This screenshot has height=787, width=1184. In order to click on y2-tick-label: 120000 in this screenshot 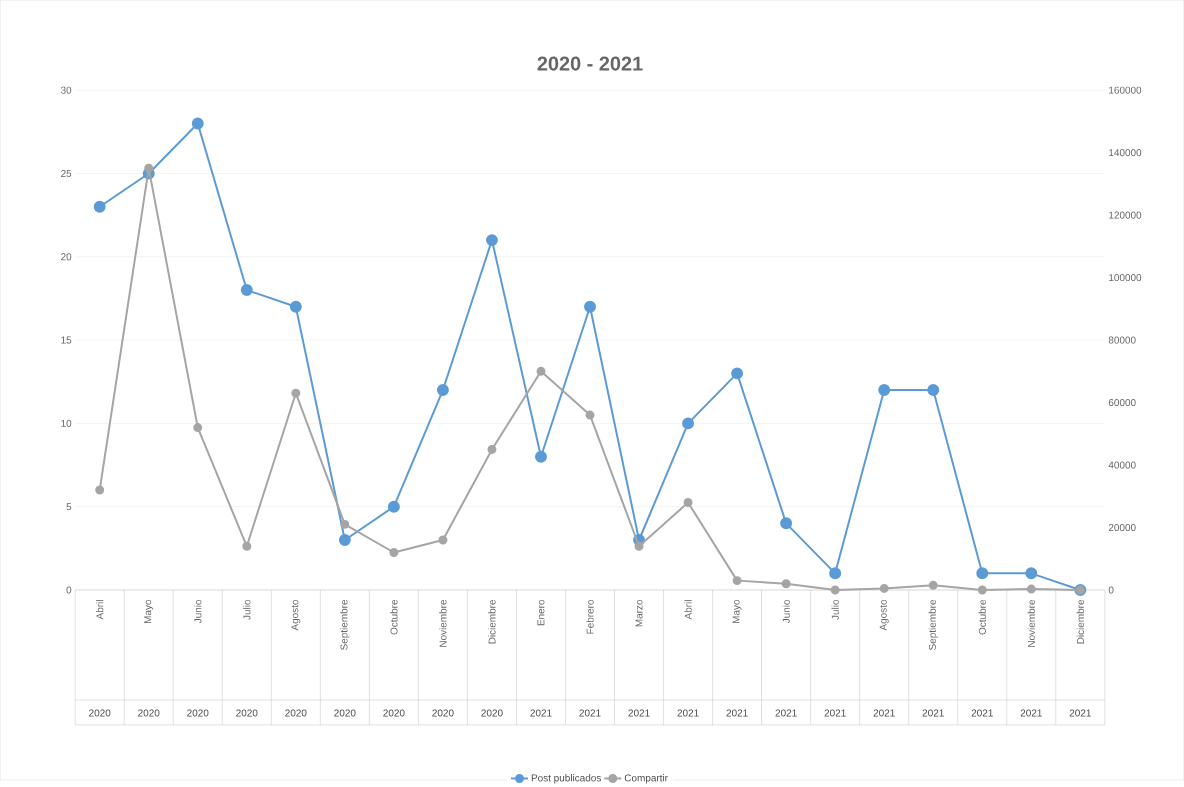, I will do `click(1125, 215)`.